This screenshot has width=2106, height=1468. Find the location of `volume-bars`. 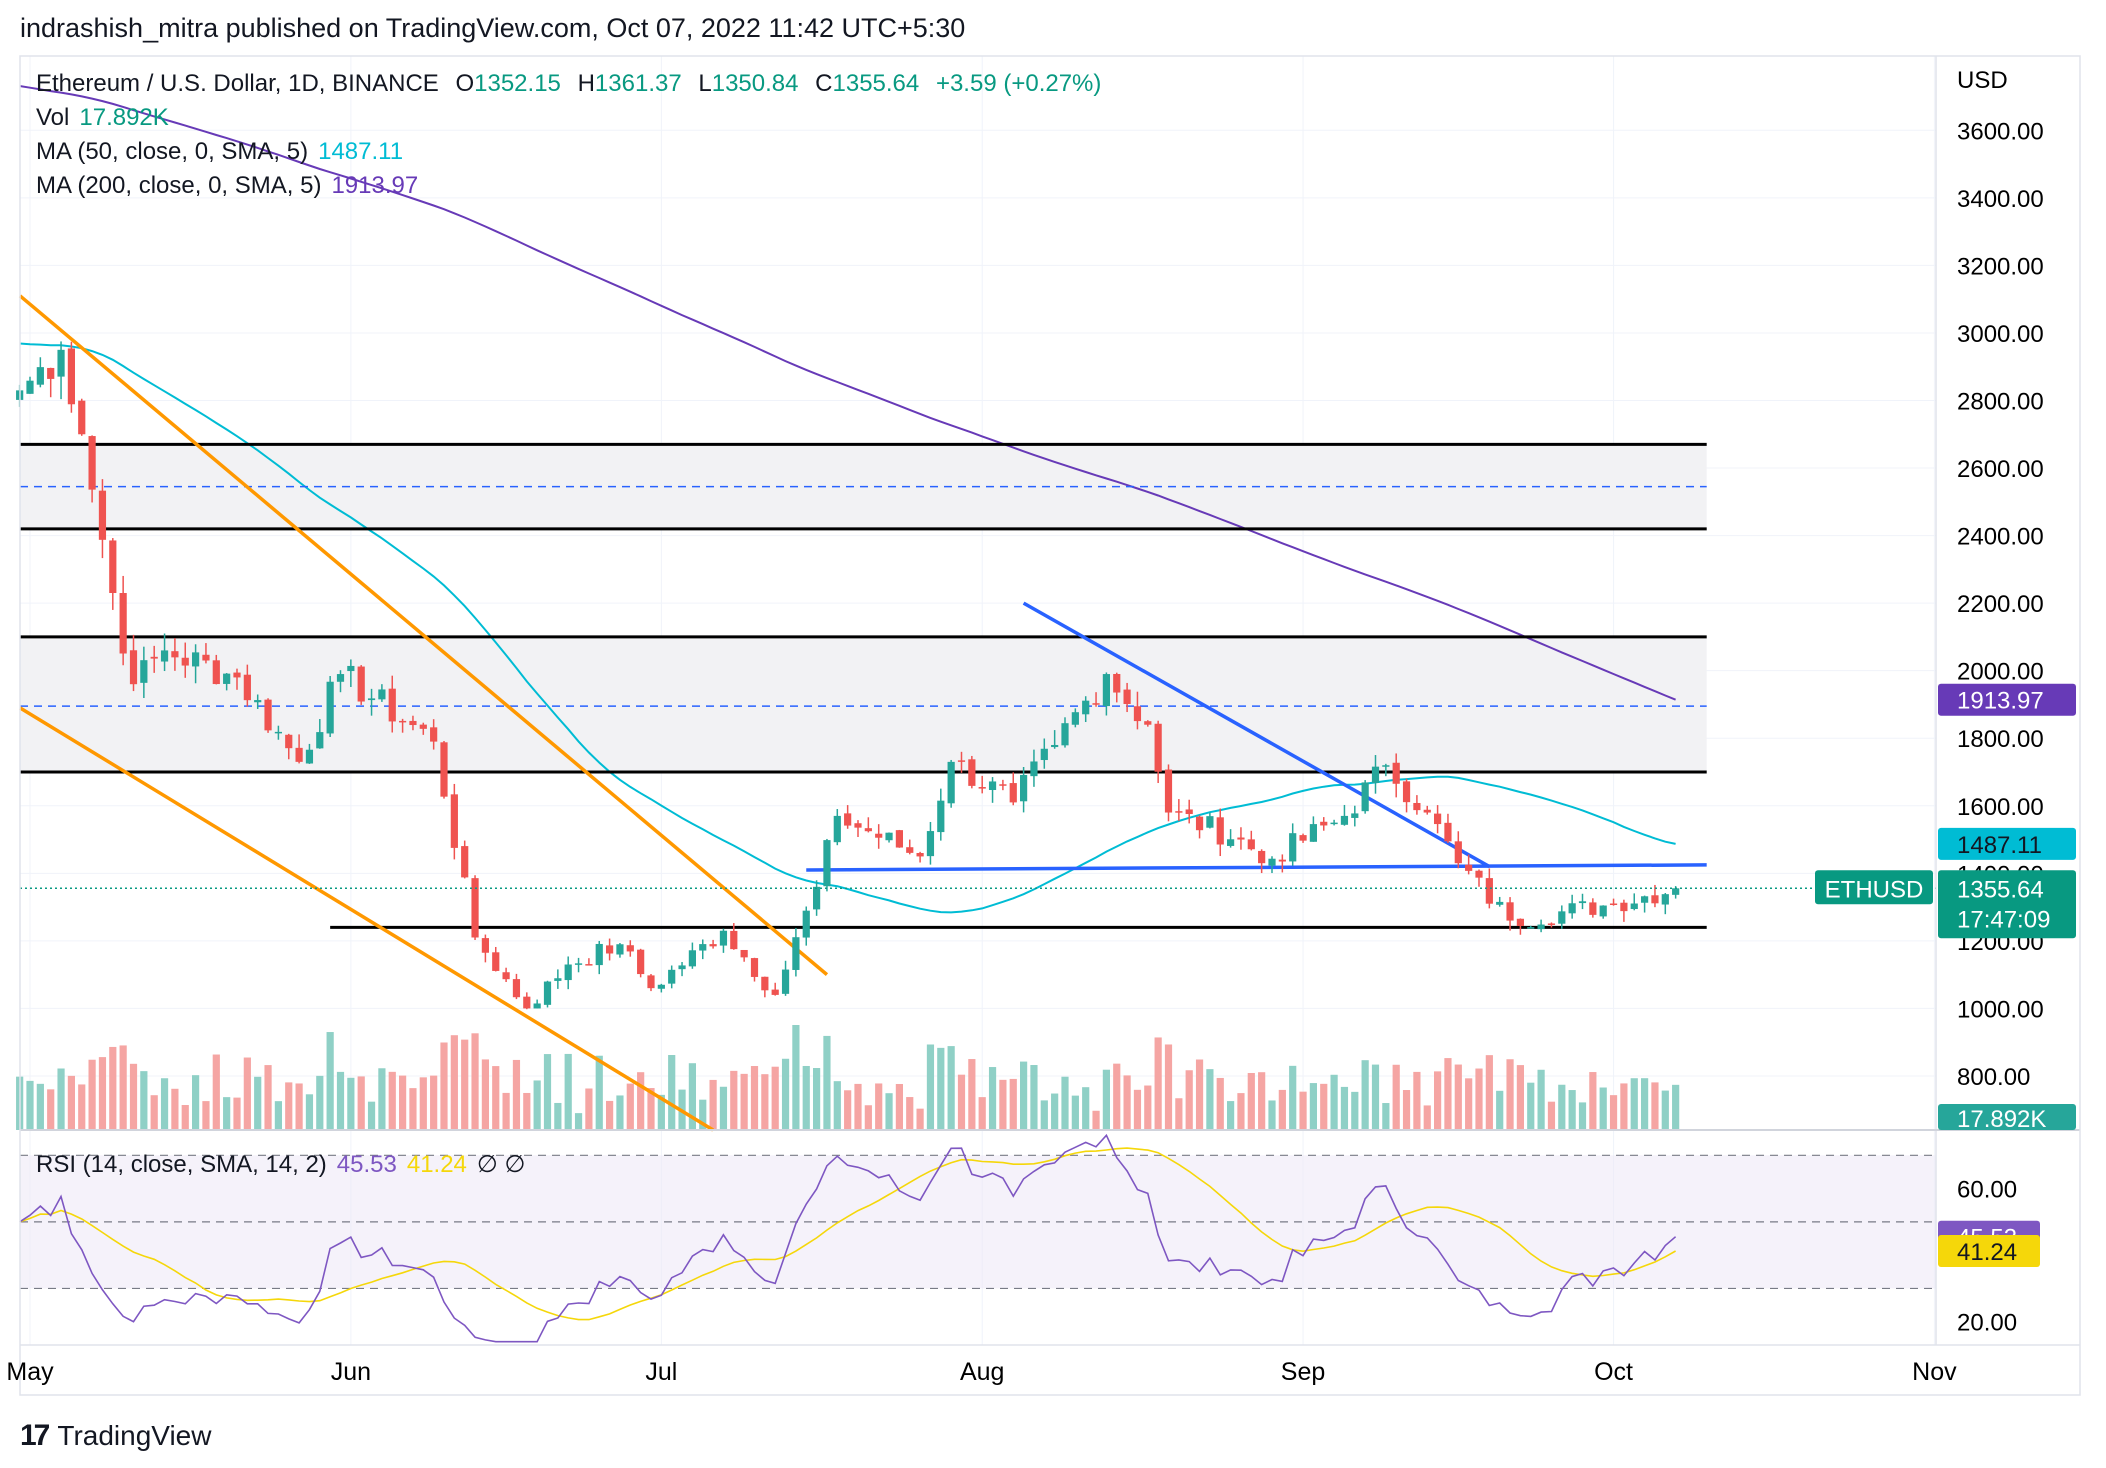

volume-bars is located at coordinates (848, 1077).